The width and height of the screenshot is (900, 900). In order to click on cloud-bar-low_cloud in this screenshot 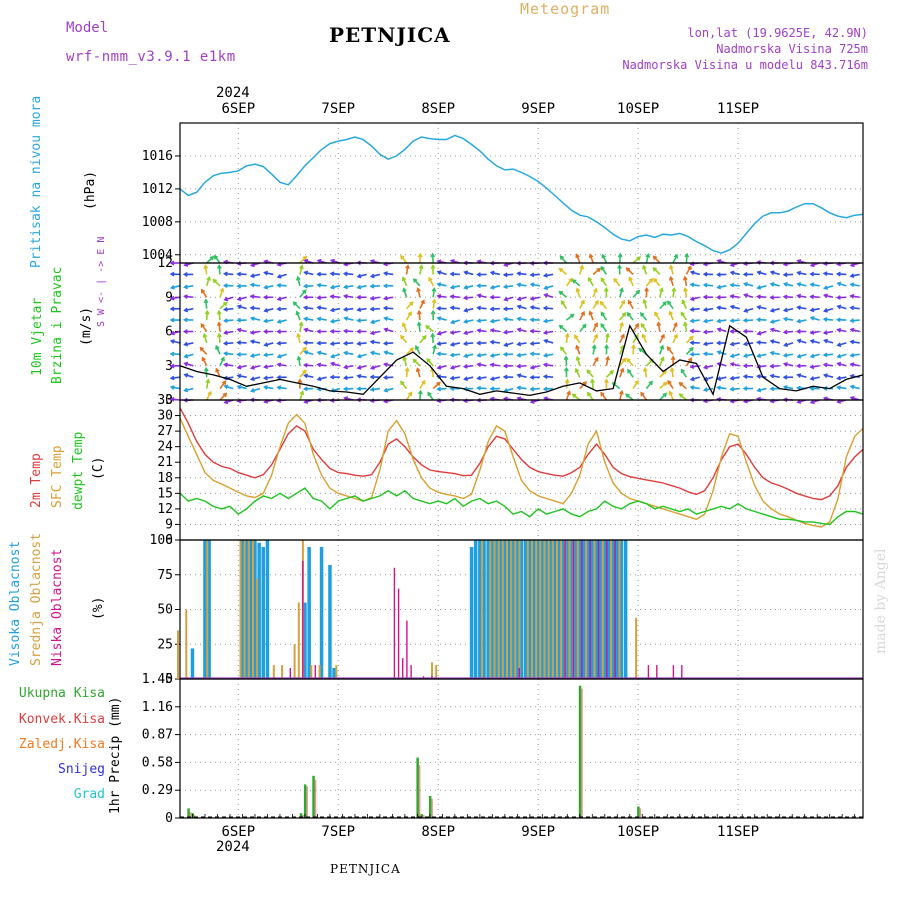, I will do `click(394, 623)`.